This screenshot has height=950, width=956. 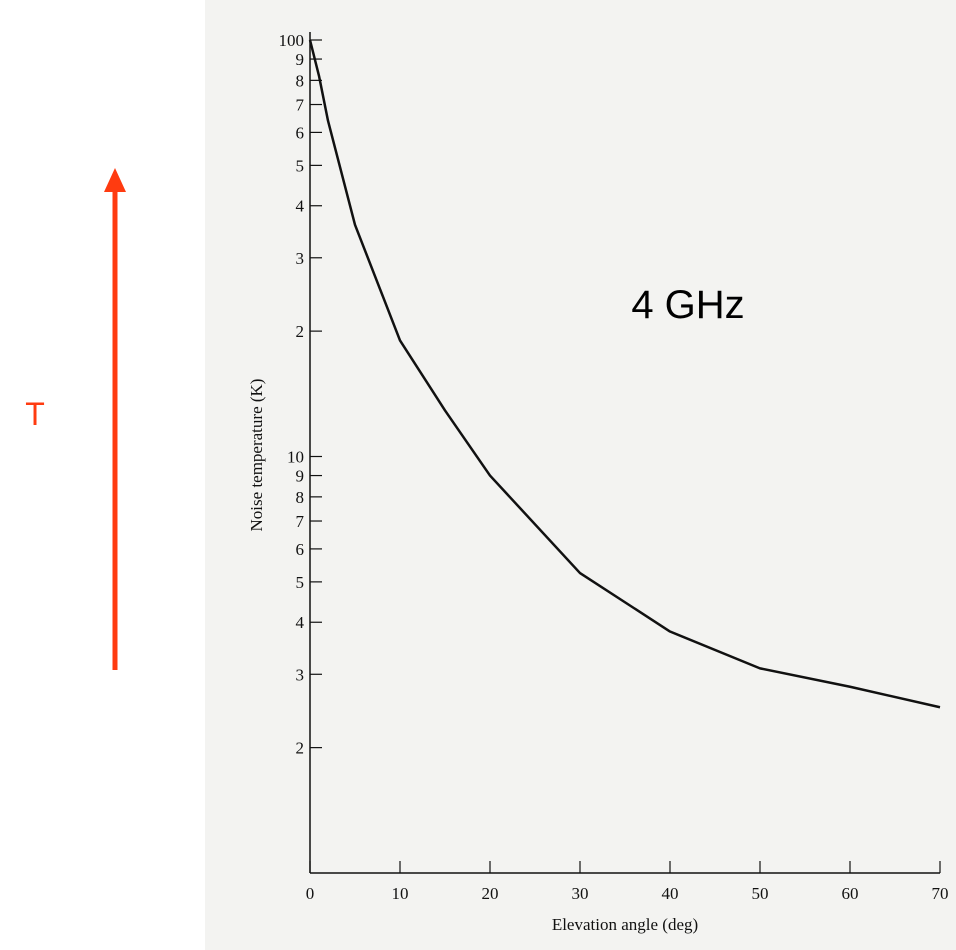 What do you see at coordinates (850, 893) in the screenshot?
I see `x-tick-label: 60` at bounding box center [850, 893].